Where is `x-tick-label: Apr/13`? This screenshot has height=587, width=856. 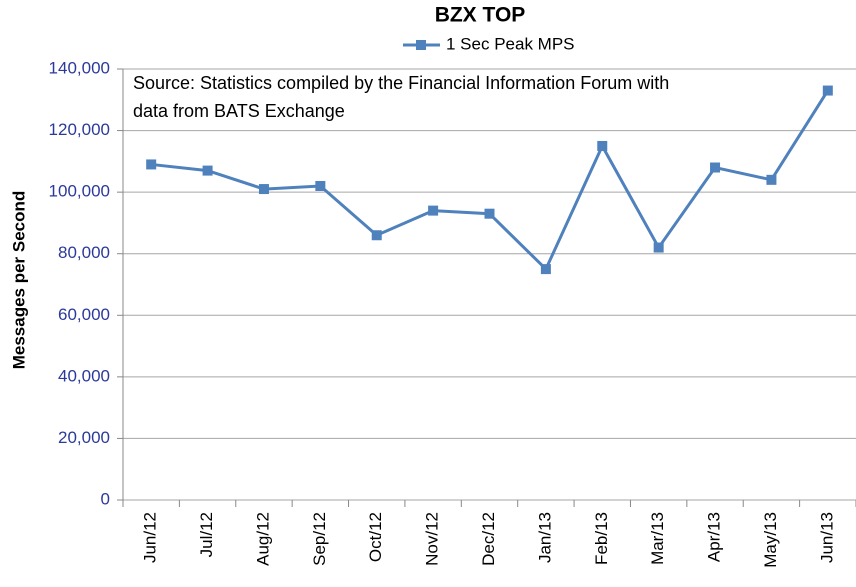
x-tick-label: Apr/13 is located at coordinates (714, 537).